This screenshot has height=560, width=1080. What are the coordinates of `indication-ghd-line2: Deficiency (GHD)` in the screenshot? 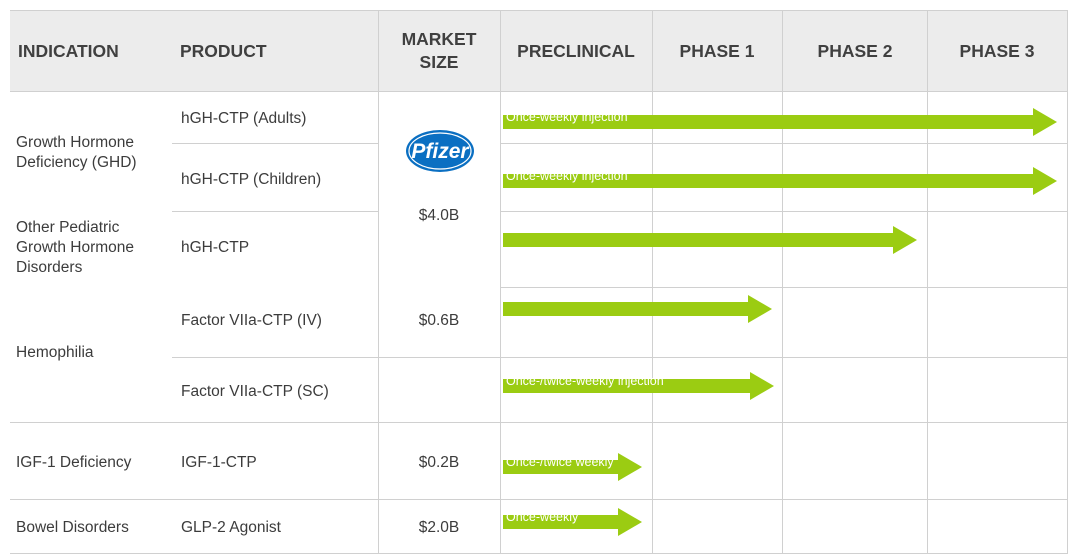 It's located at (76, 162).